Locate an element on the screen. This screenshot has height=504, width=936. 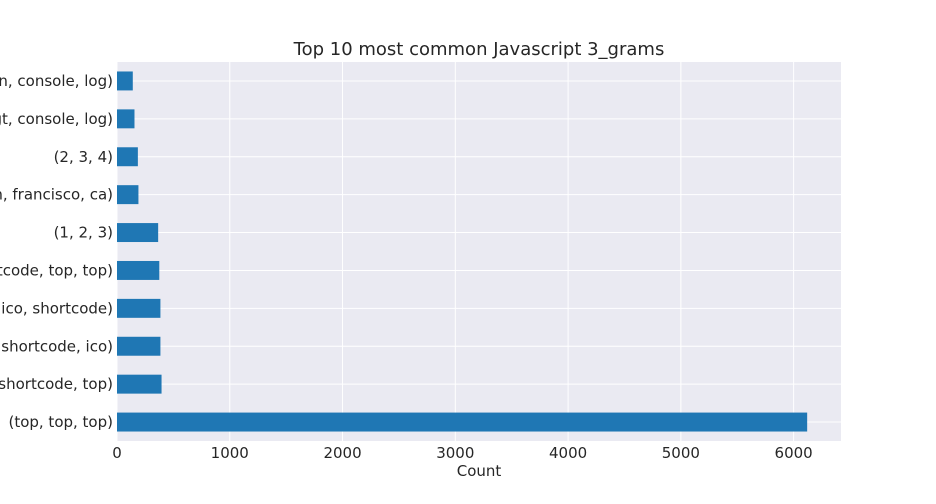
y-tick-label: (shortcode, ico, shortcode) is located at coordinates (56, 308).